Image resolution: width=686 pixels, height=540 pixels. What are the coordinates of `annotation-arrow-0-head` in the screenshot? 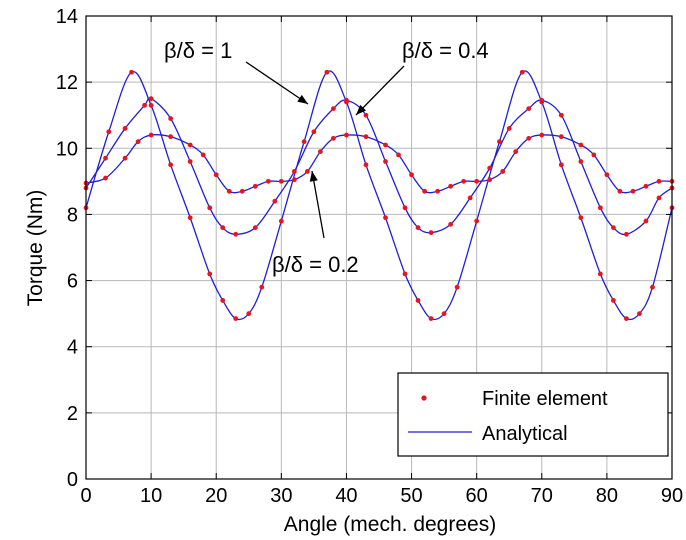 It's located at (302, 99).